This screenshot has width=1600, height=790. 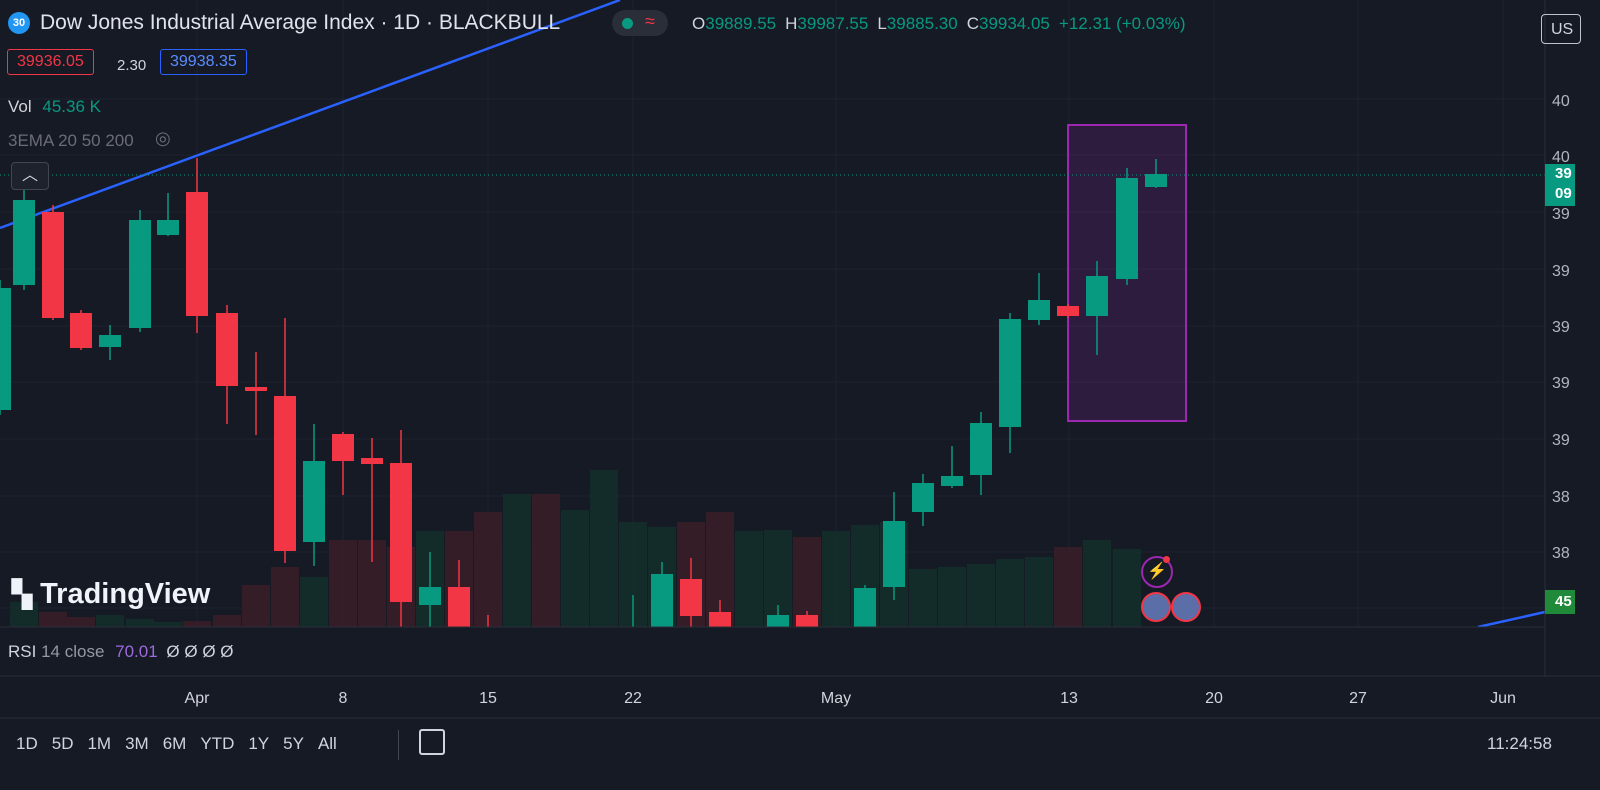 What do you see at coordinates (922, 23) in the screenshot?
I see `ohlc-value: 39885.30` at bounding box center [922, 23].